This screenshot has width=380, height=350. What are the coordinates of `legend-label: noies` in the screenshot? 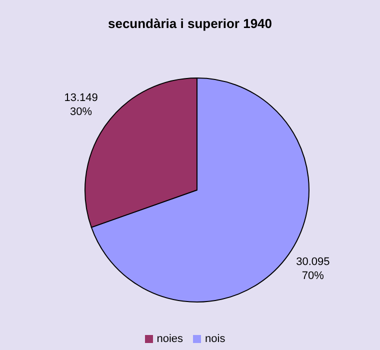 It's located at (170, 339).